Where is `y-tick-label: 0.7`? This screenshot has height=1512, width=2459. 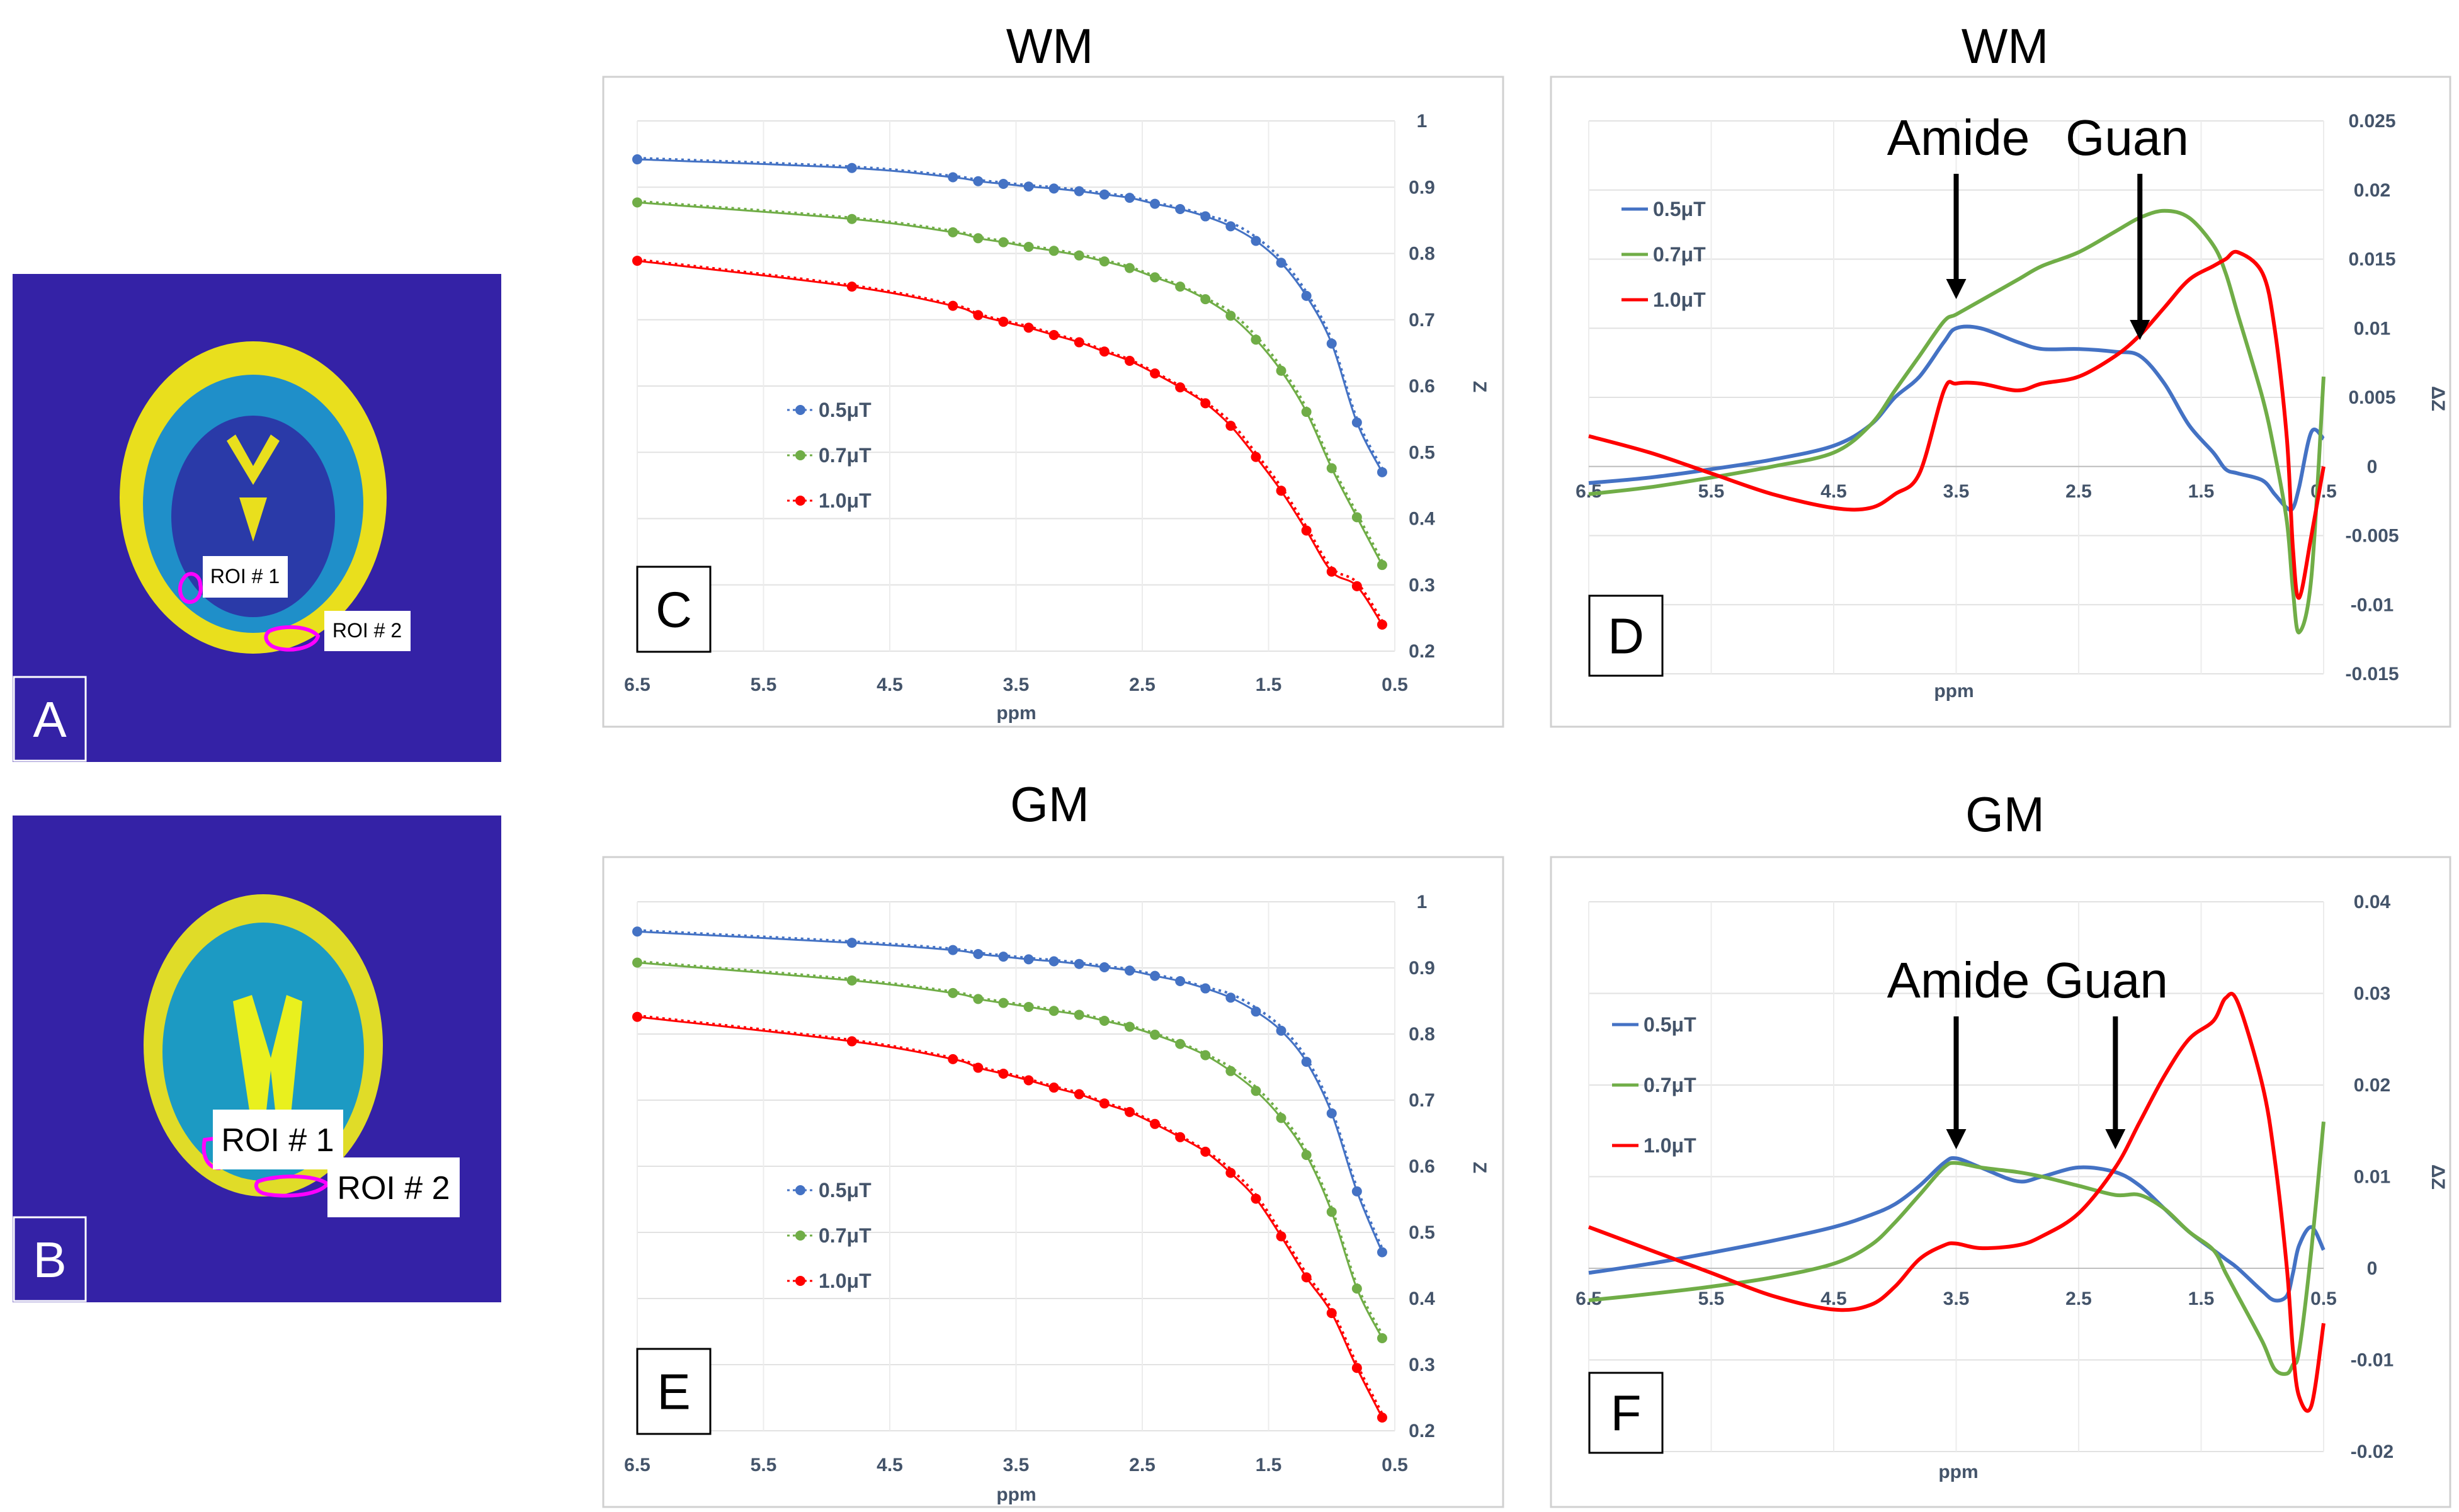 y-tick-label: 0.7 is located at coordinates (1422, 1101).